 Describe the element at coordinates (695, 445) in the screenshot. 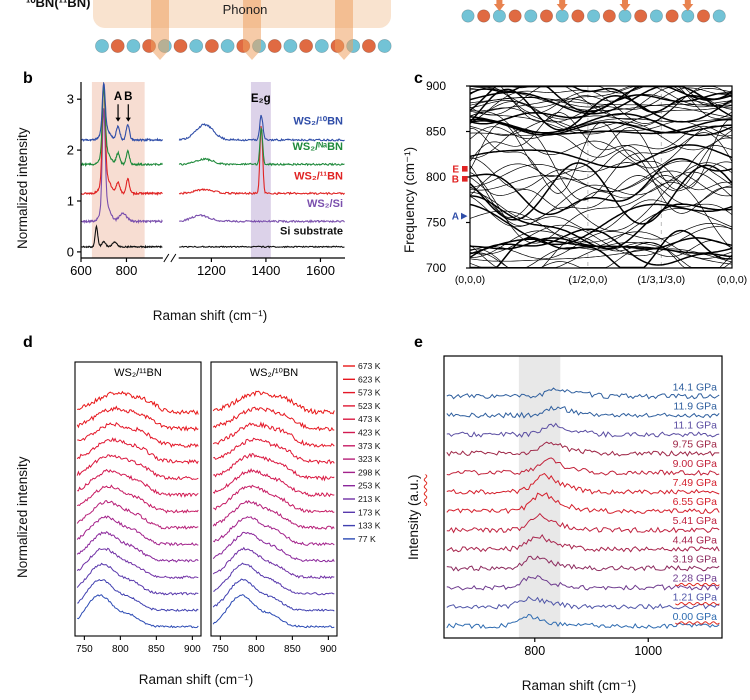

I see `svg-text: 9.75 GPa` at that location.